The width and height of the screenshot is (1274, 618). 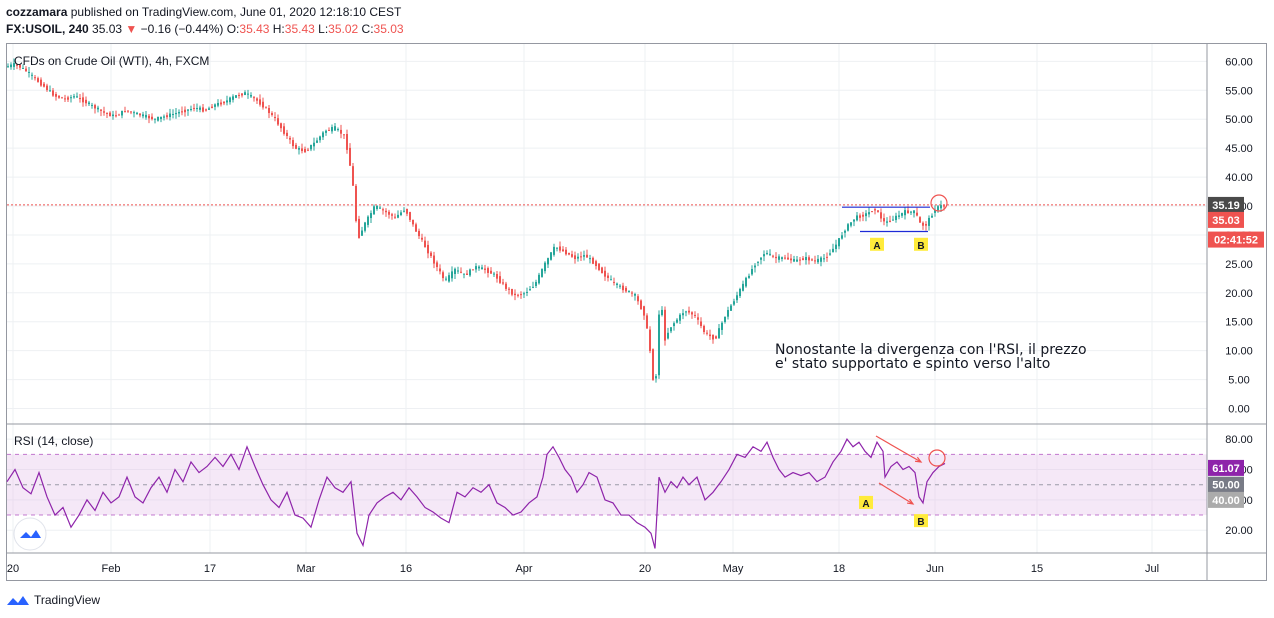 I want to click on price-badge: 35.03, so click(x=1226, y=219).